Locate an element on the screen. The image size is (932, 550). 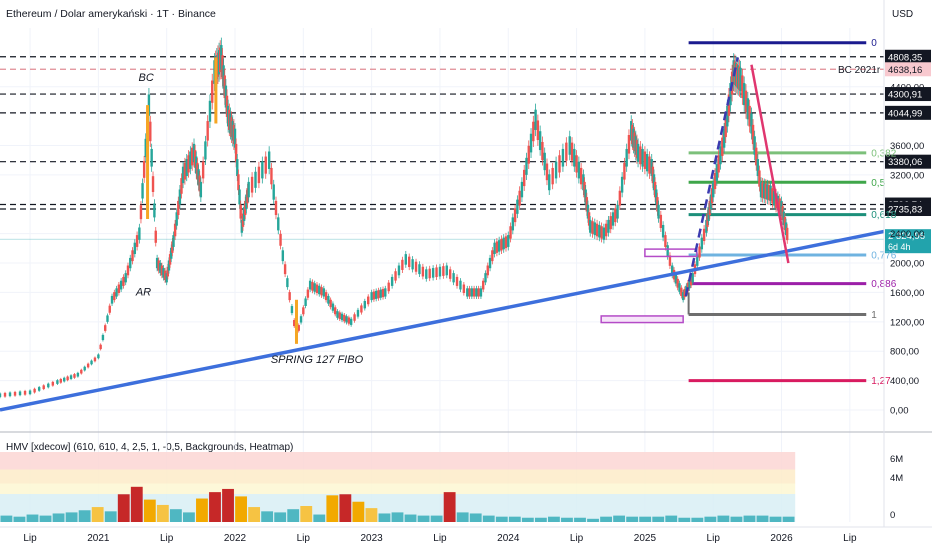
candle-highlight is located at coordinates (216, 90).